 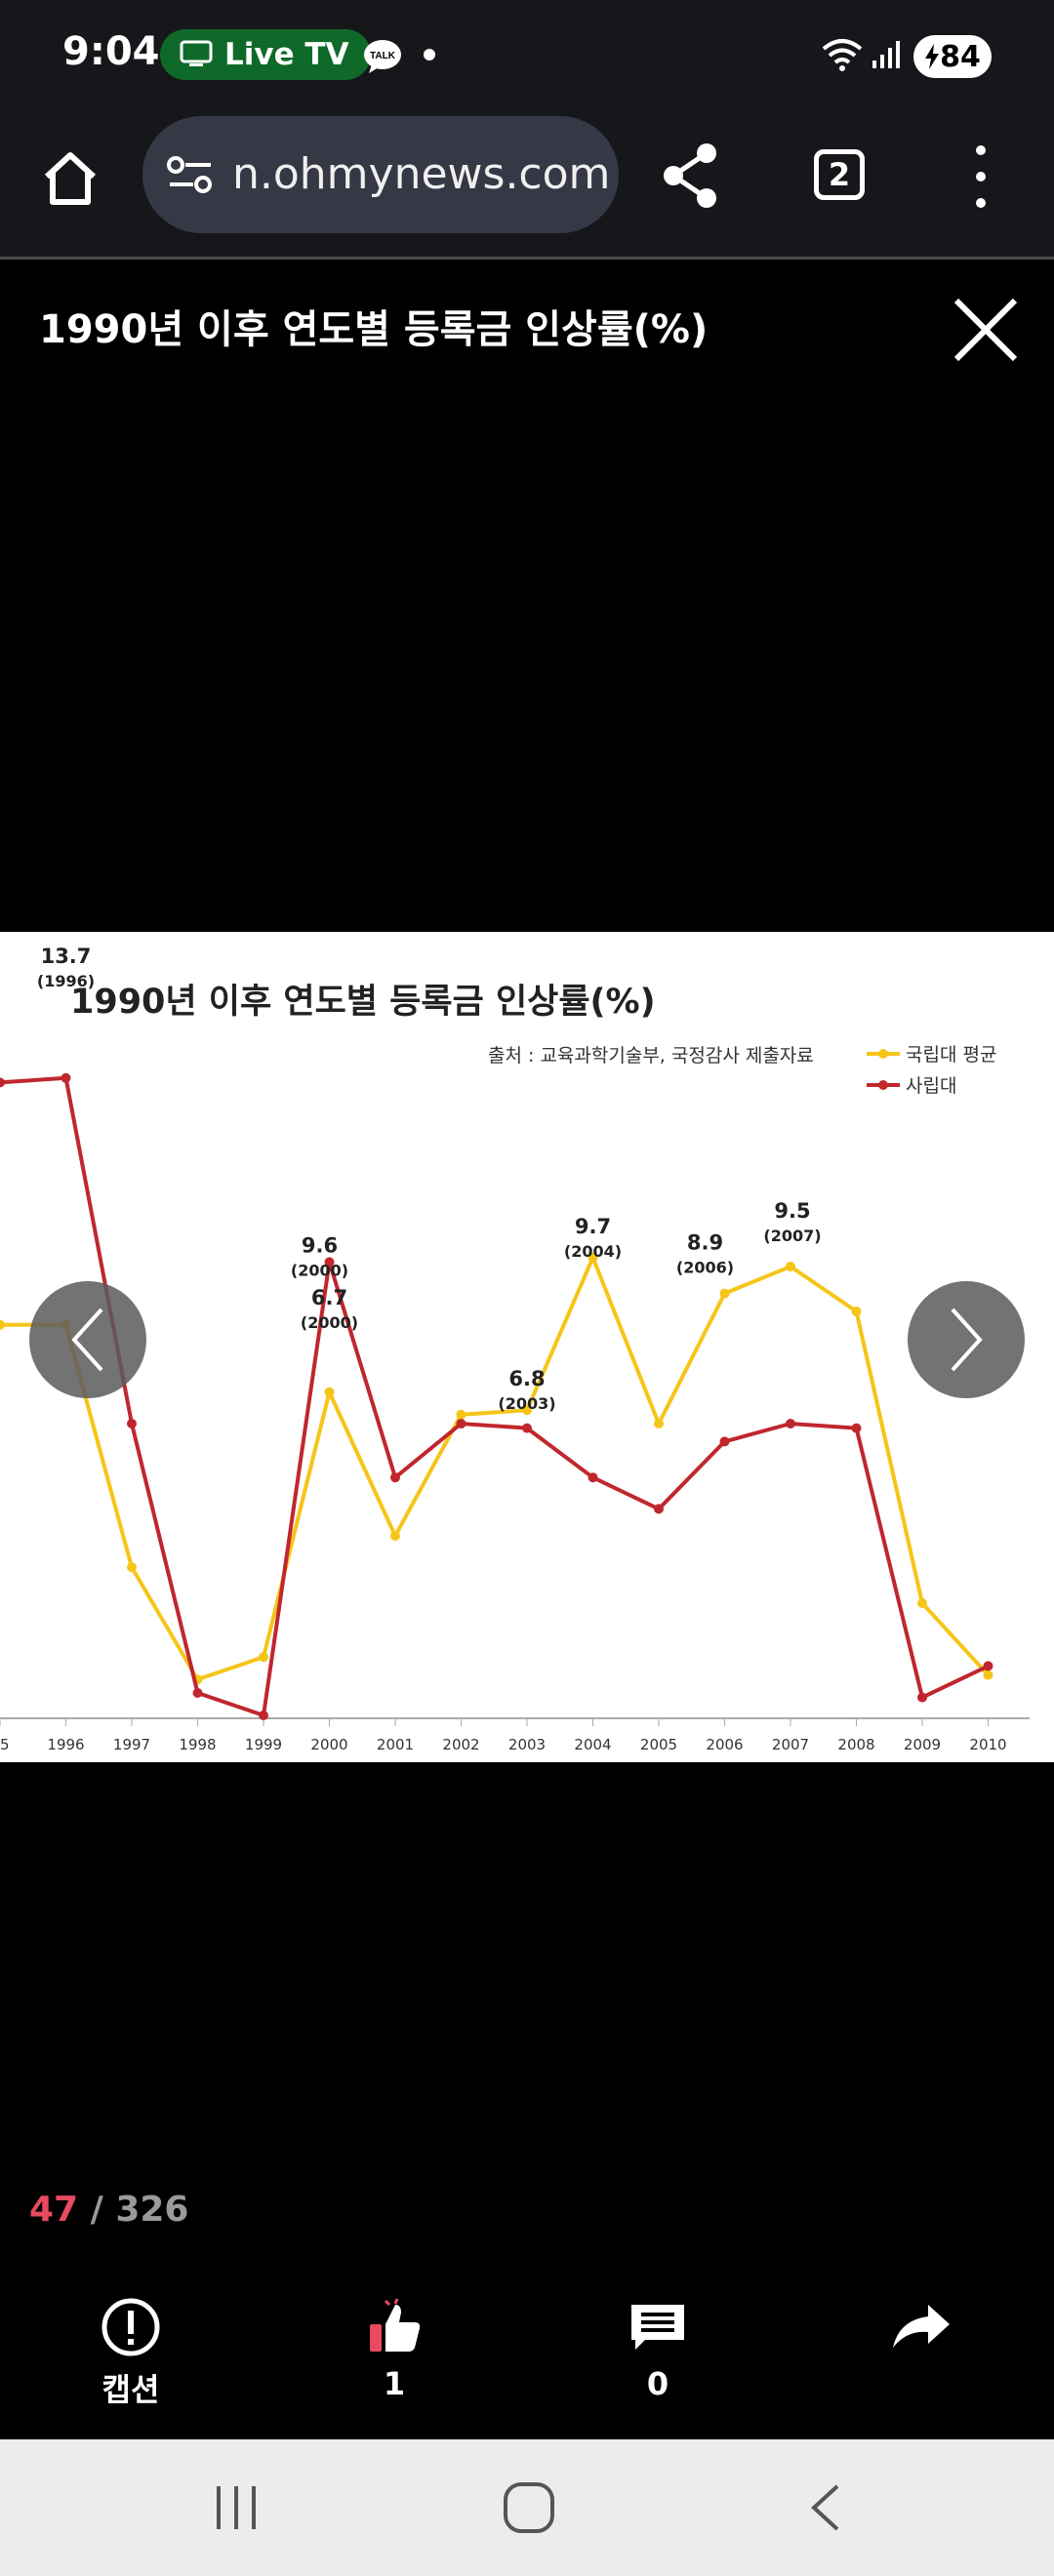 I want to click on home-button, so click(x=70, y=178).